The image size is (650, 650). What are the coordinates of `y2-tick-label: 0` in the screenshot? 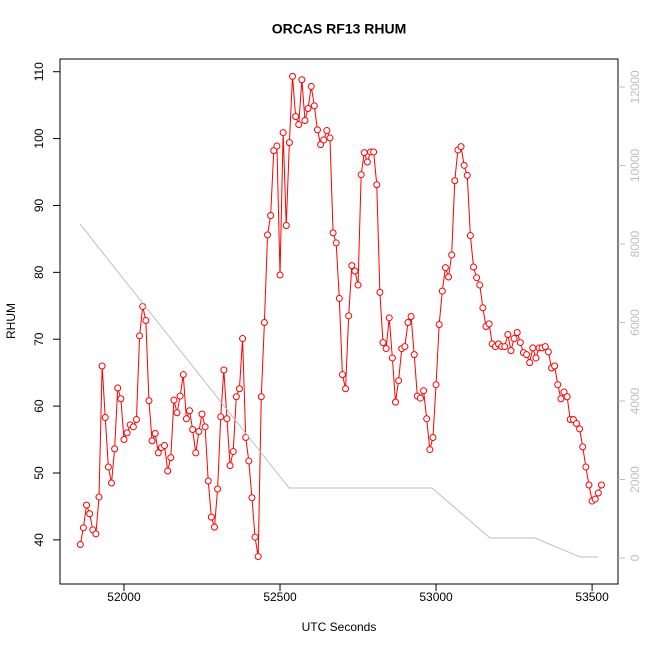 It's located at (635, 557).